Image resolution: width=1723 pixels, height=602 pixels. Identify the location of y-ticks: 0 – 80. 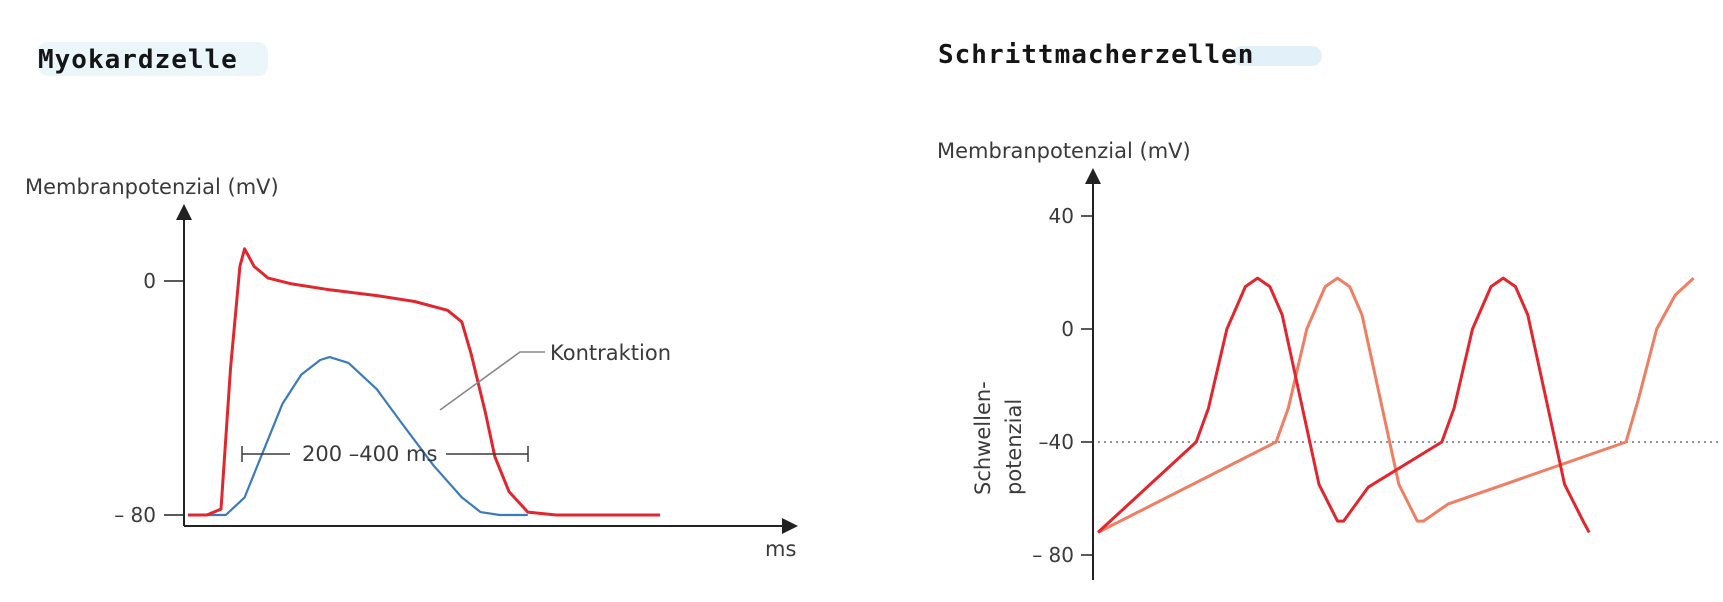
(149, 398).